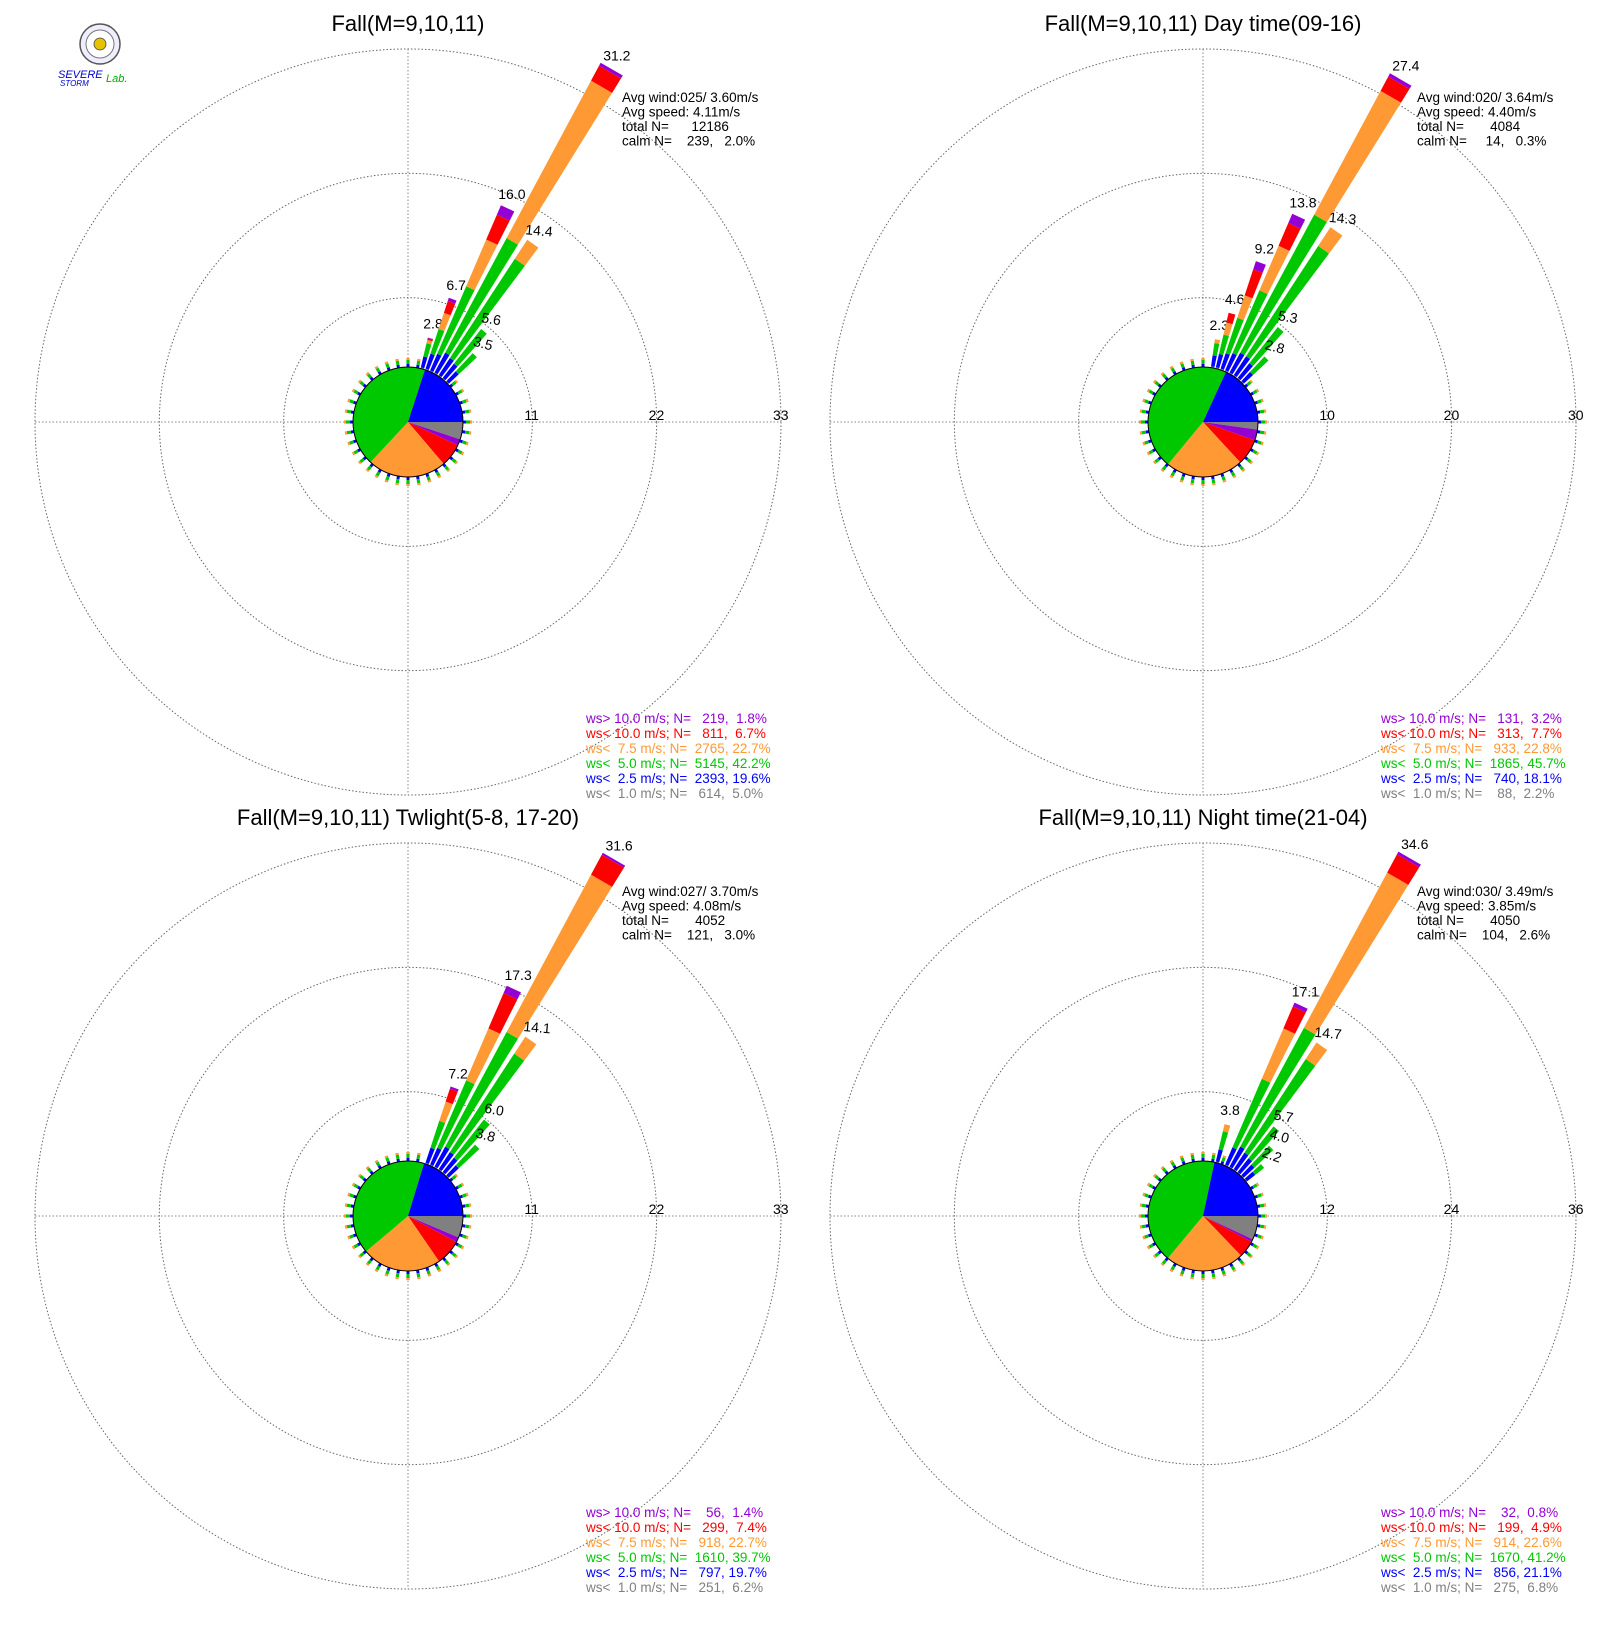 Image resolution: width=1620 pixels, height=1645 pixels. Describe the element at coordinates (675, 126) in the screenshot. I see `stats-line: total N= 12186` at that location.